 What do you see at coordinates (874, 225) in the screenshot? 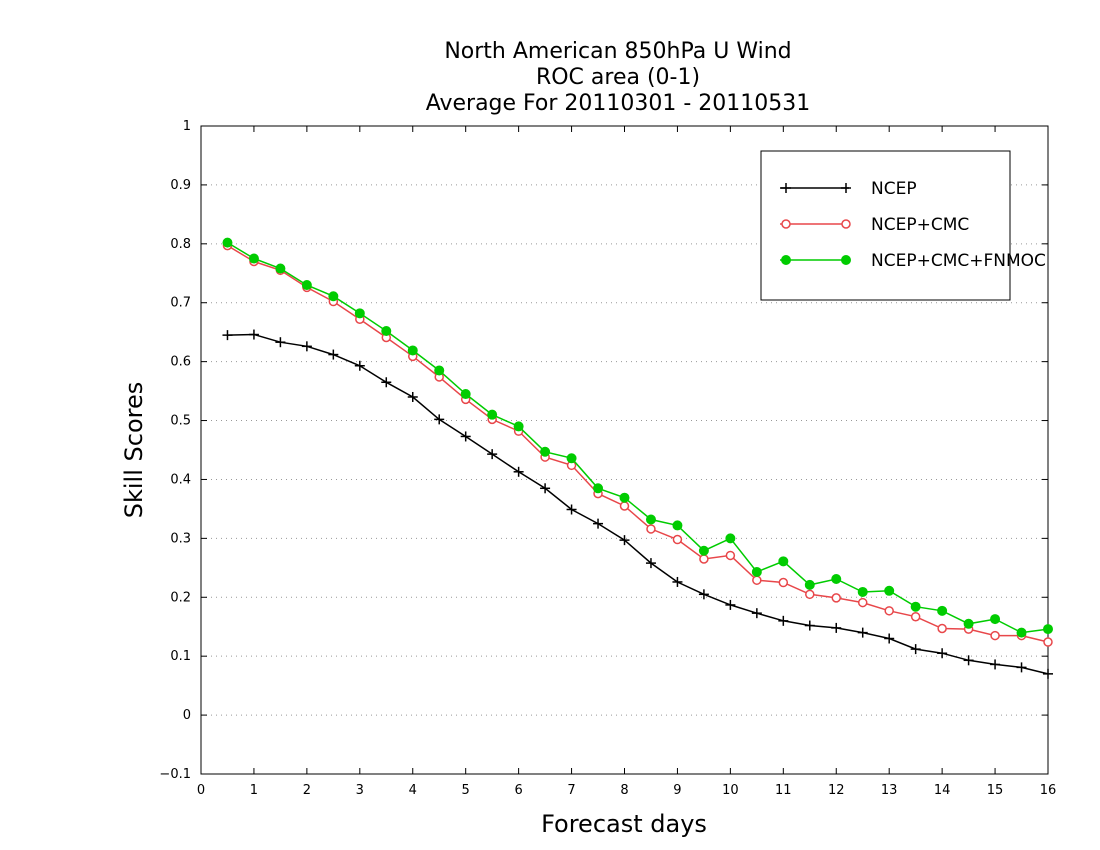
I see `legend-item: NCEP+CMC` at bounding box center [874, 225].